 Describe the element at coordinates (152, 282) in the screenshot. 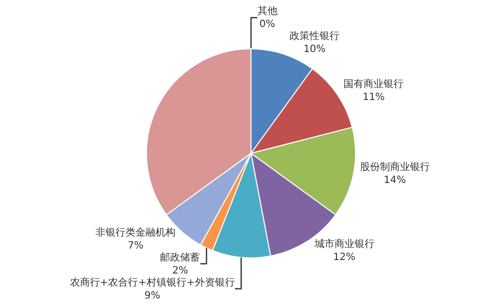

I see `slice-label: 农商行+农合行+村镇银行+外资银行` at that location.